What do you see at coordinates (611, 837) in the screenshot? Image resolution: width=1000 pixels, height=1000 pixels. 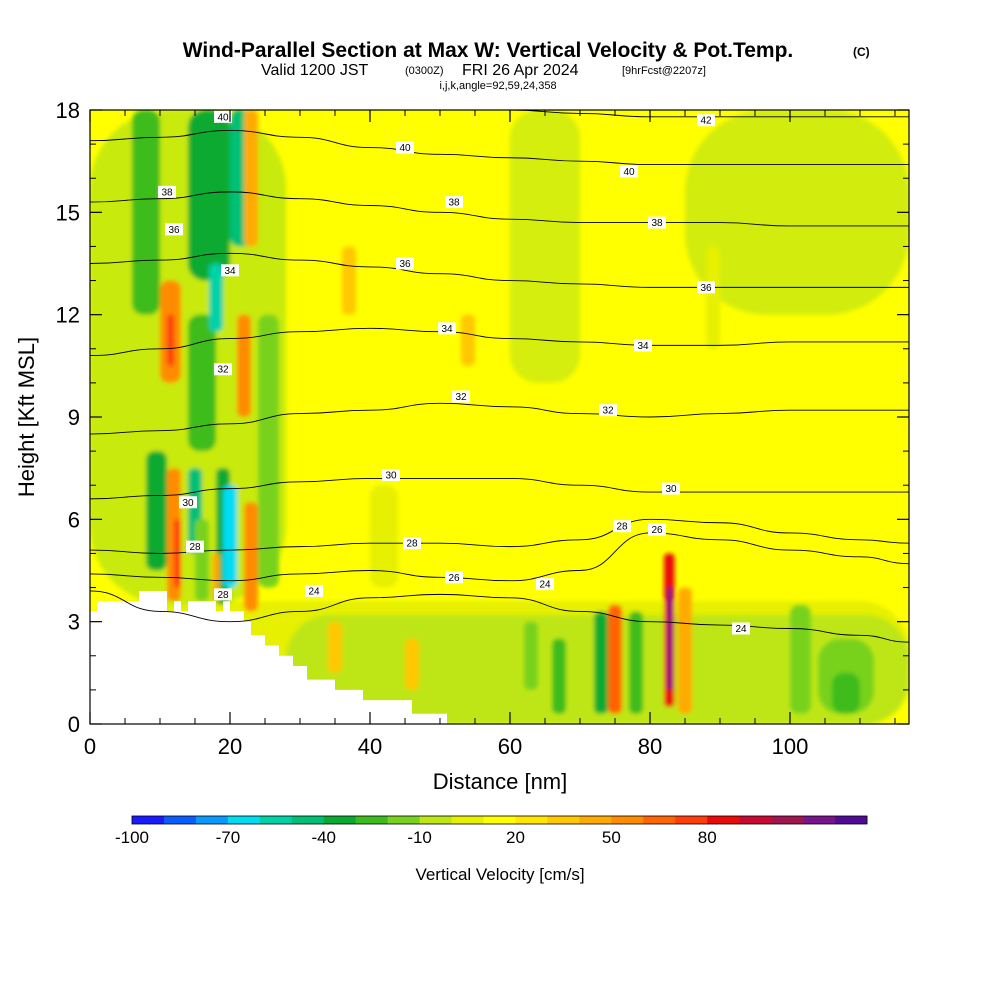 I see `colorbar-tick-label: 50` at bounding box center [611, 837].